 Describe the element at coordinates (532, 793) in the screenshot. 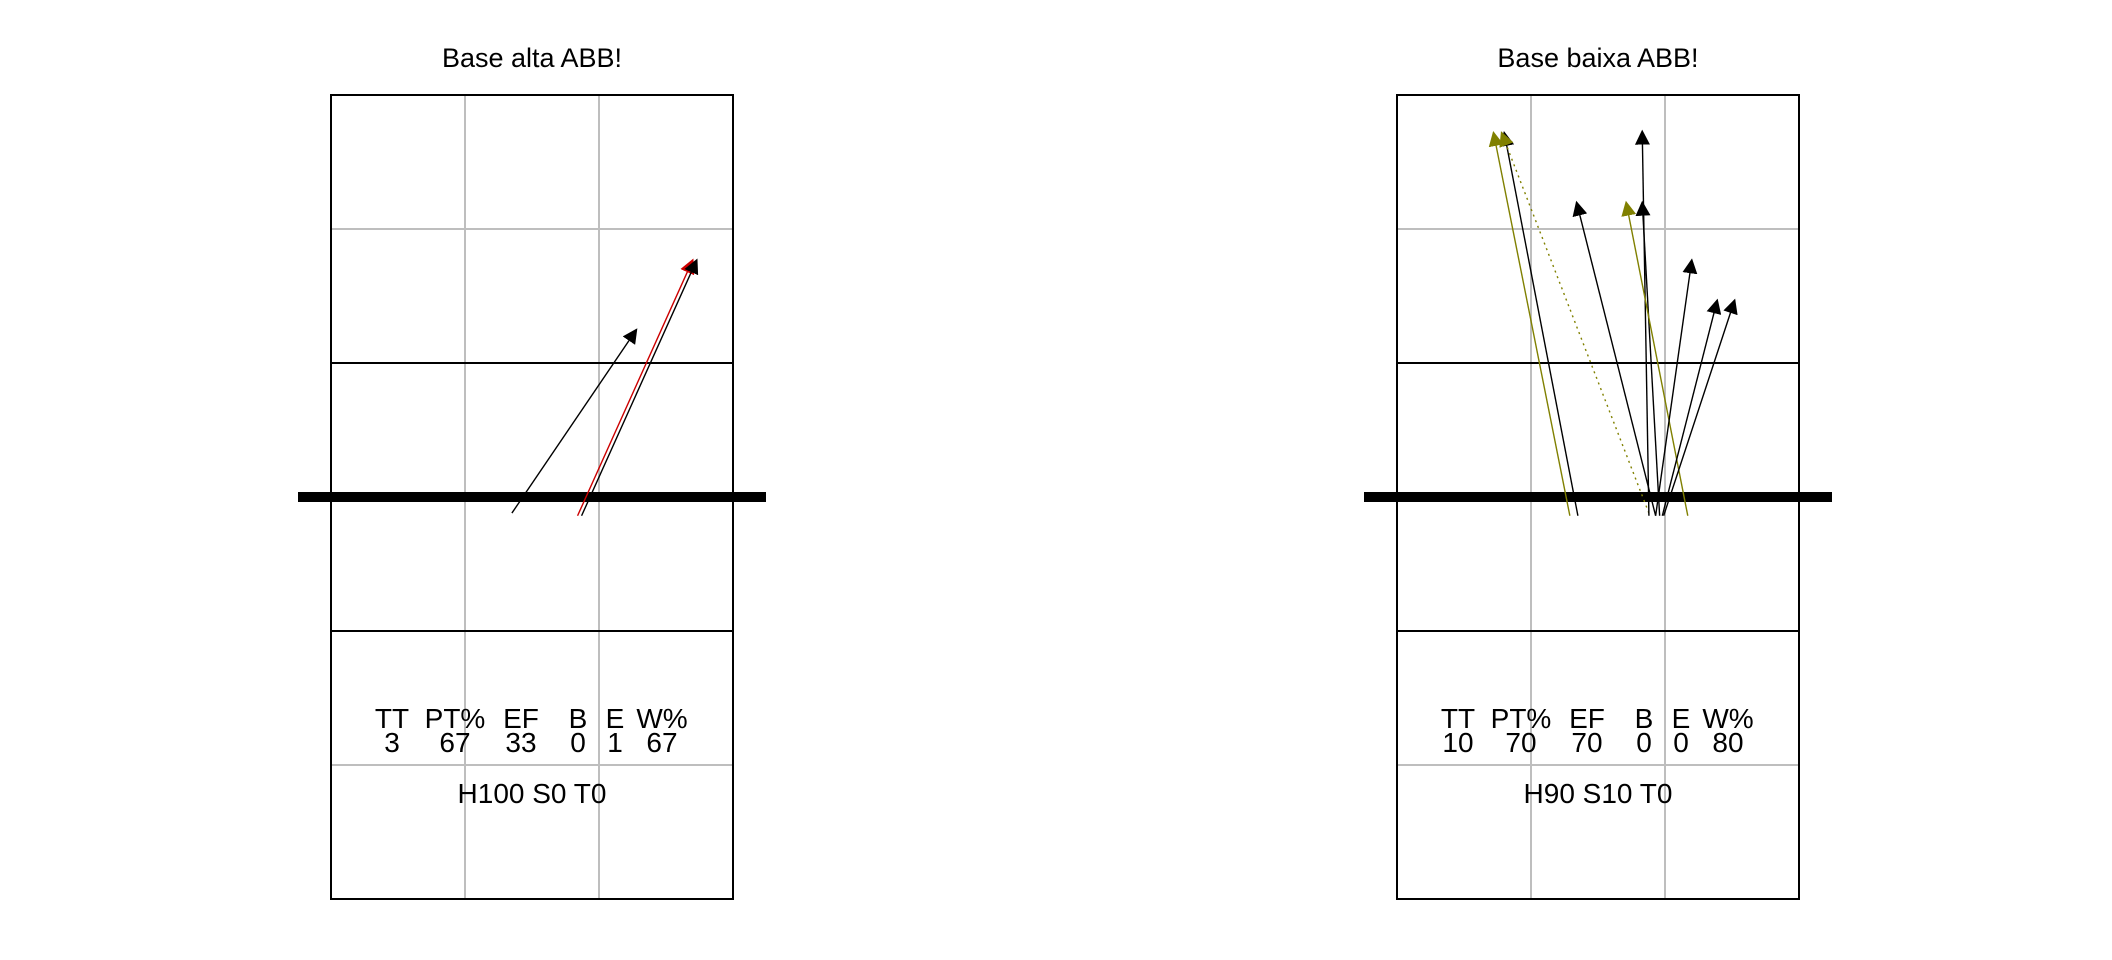

I see `summary-label: H100 S0 T0` at that location.